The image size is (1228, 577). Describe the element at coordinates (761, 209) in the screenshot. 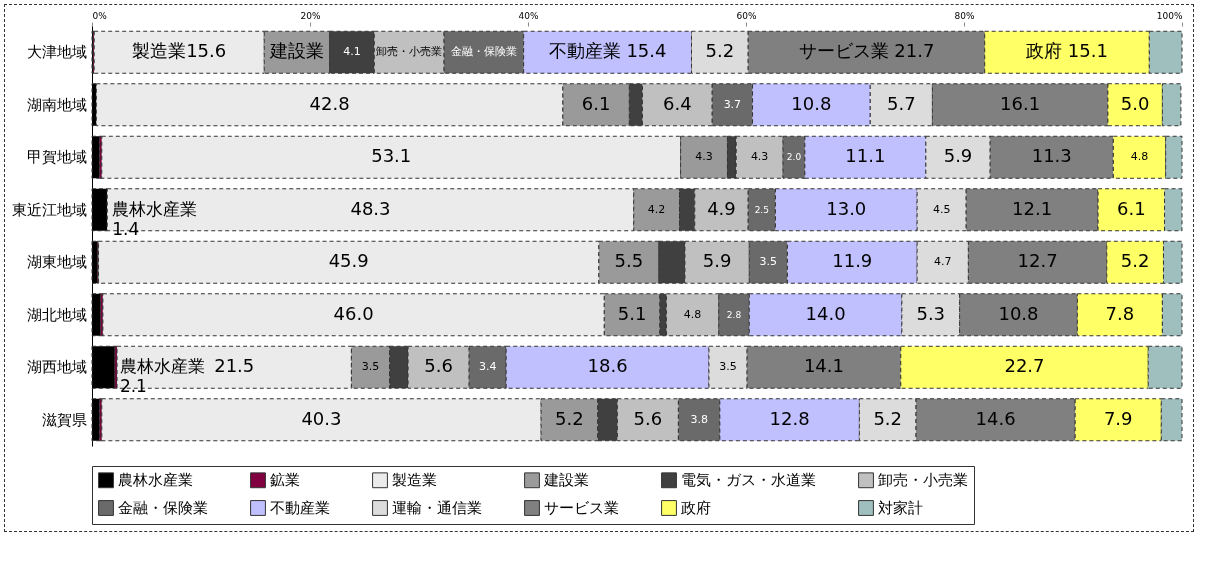

I see `data-label: 2.5` at that location.